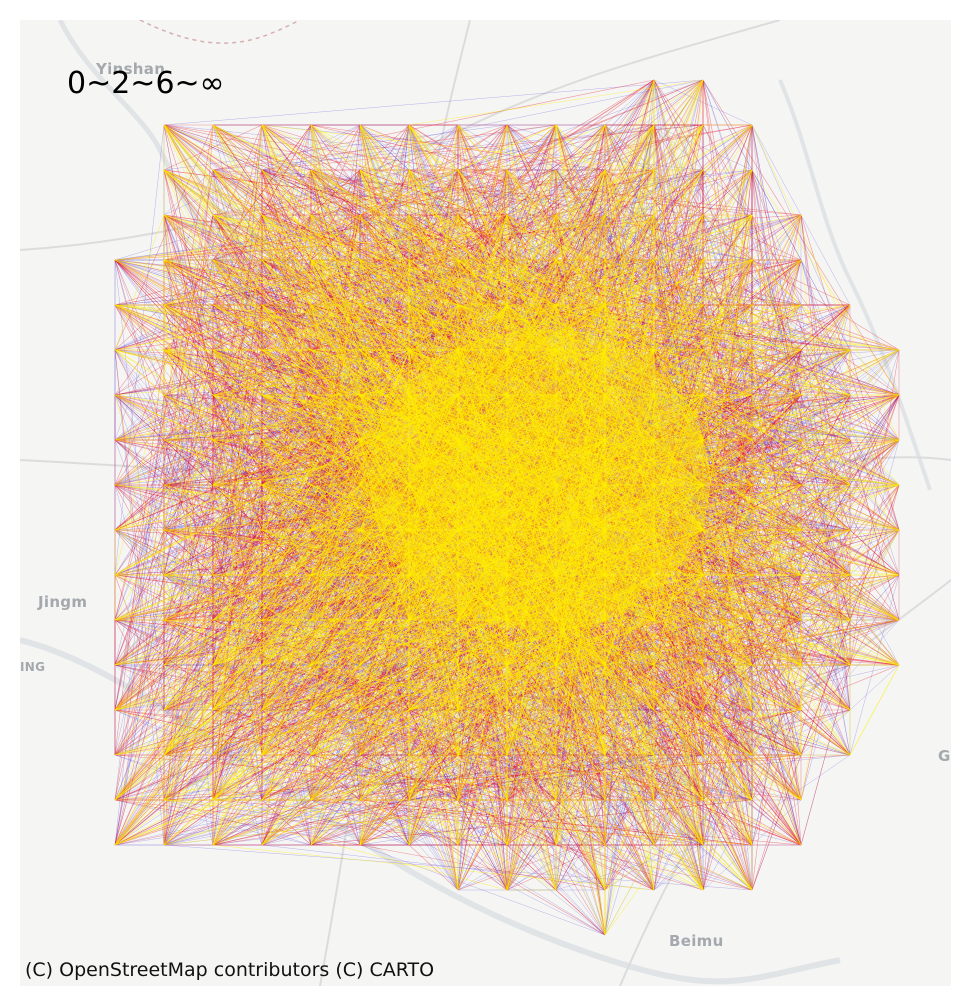 Image resolution: width=969 pixels, height=1005 pixels. I want to click on place-label-beimu: Beimu, so click(696, 941).